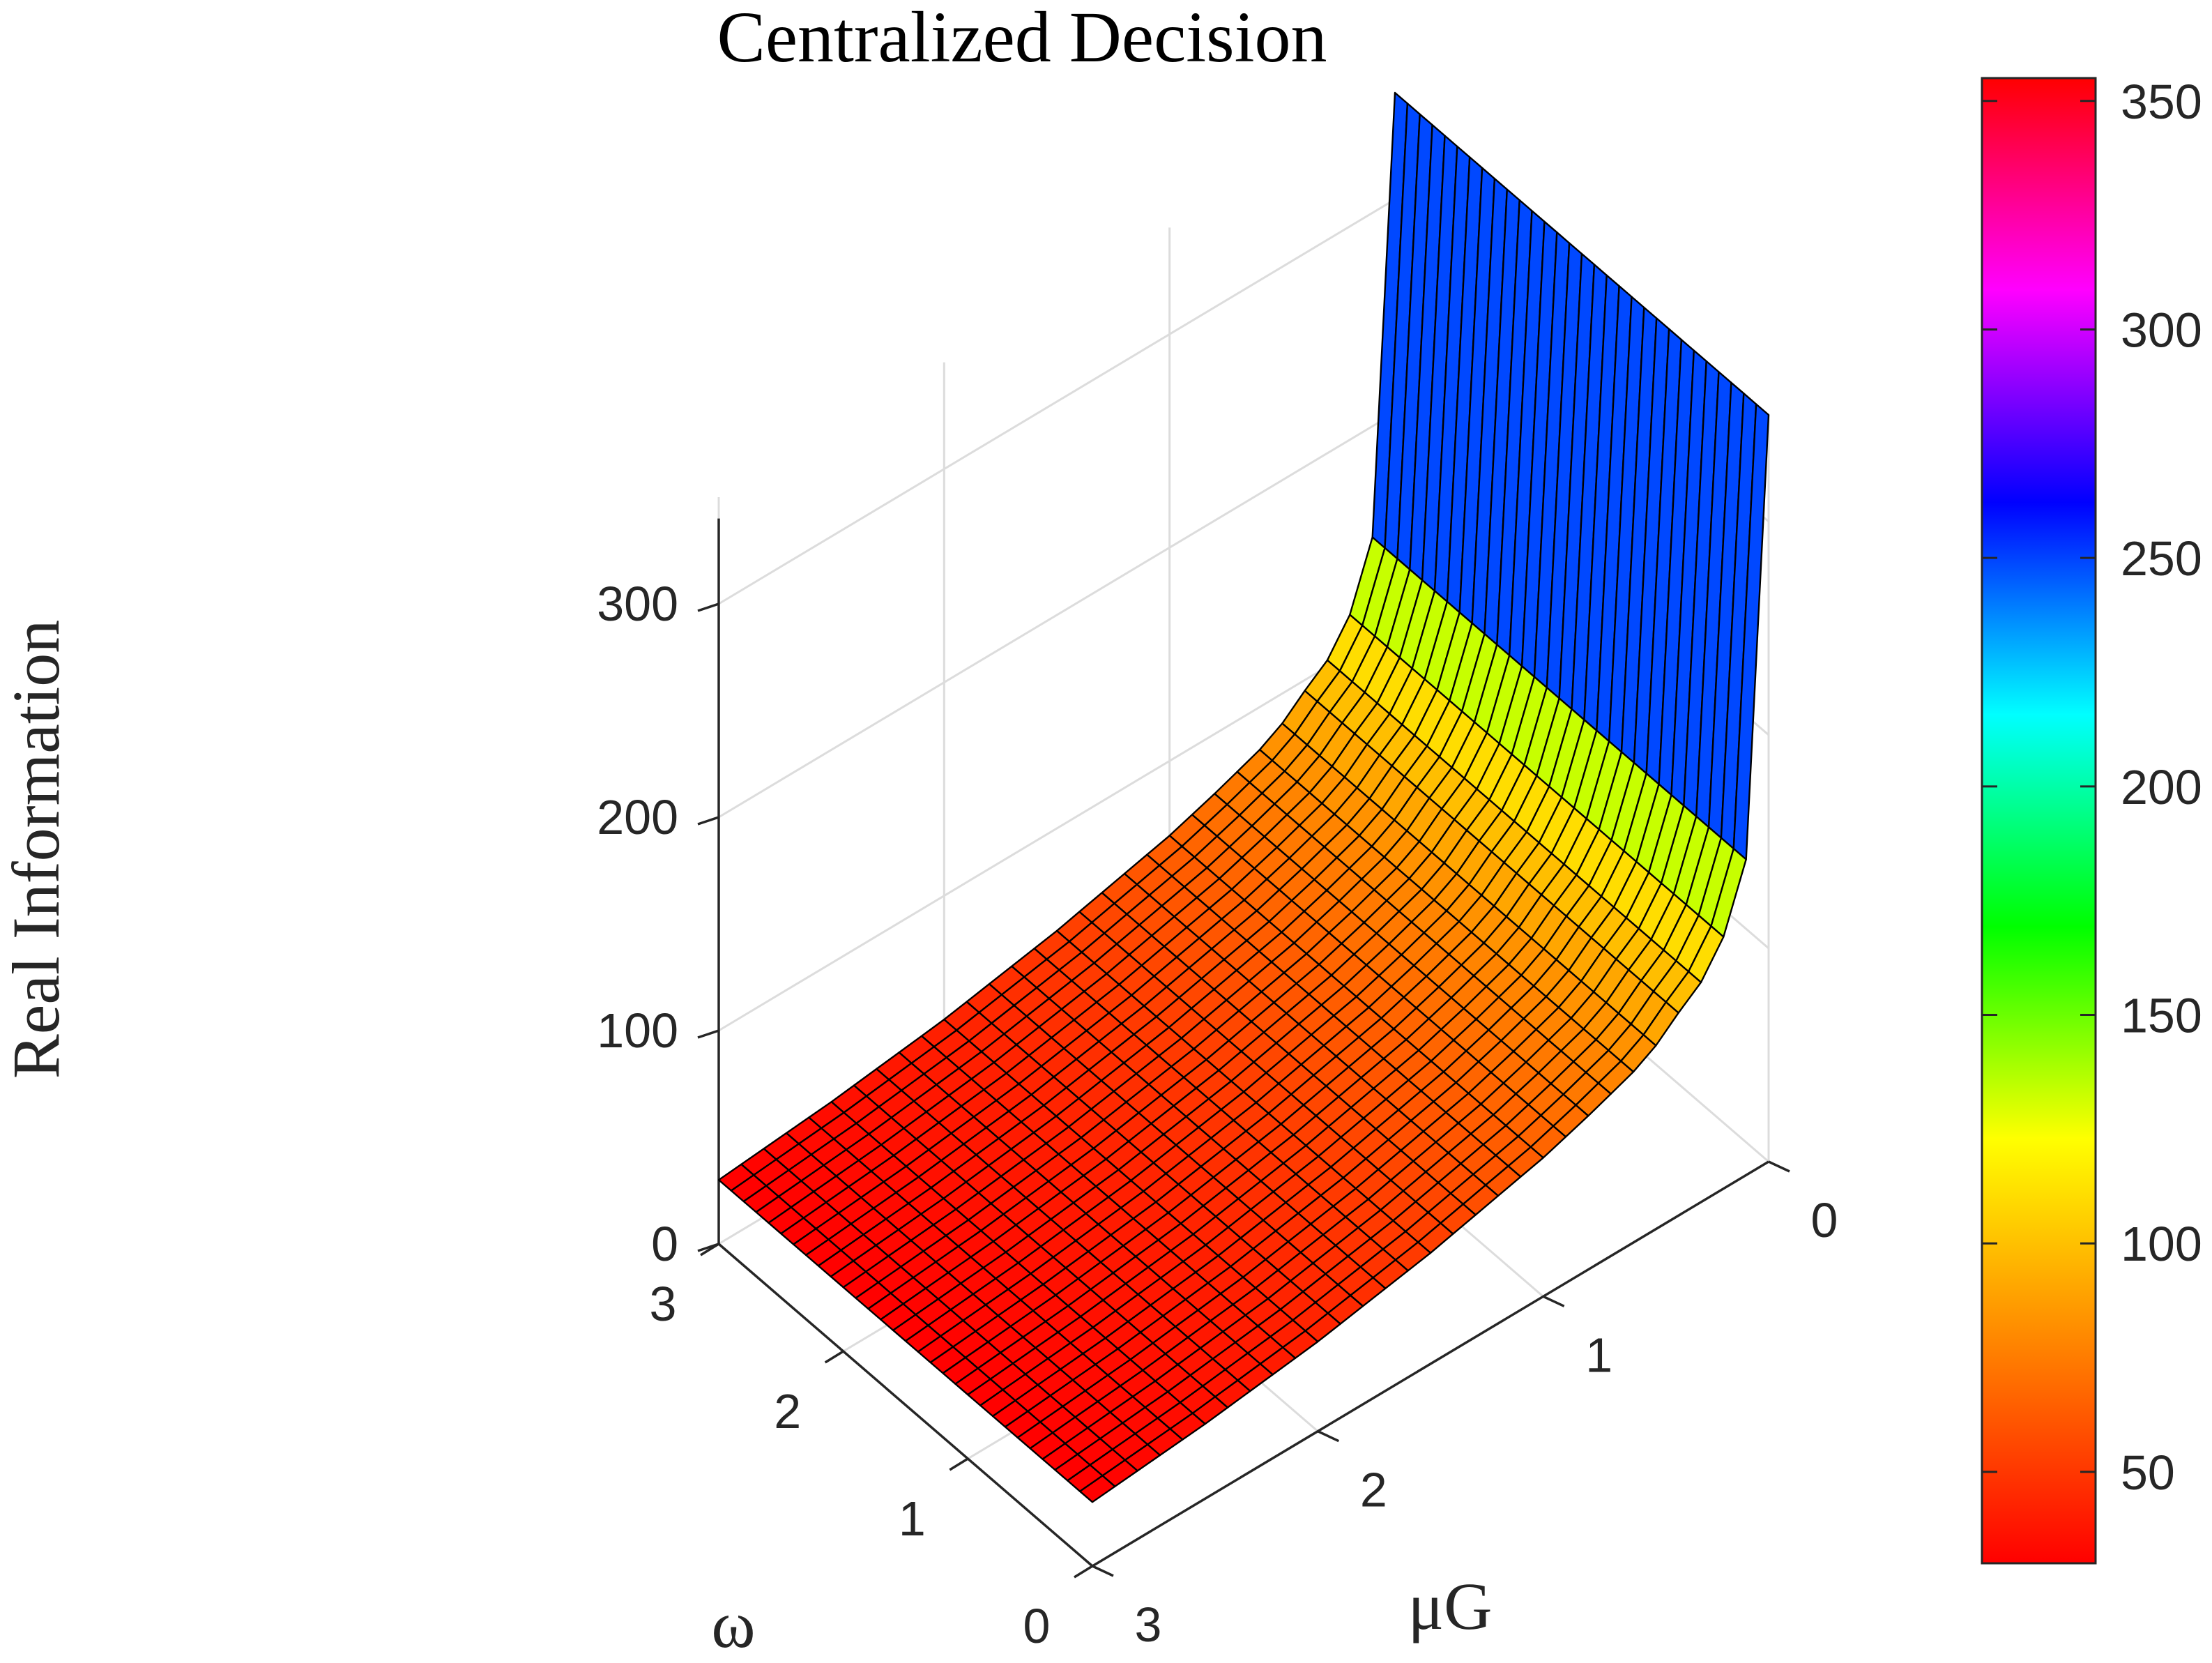 The width and height of the screenshot is (2212, 1663). I want to click on colorbar-ticks: 50 100 150 200 250 300 350, so click(2092, 787).